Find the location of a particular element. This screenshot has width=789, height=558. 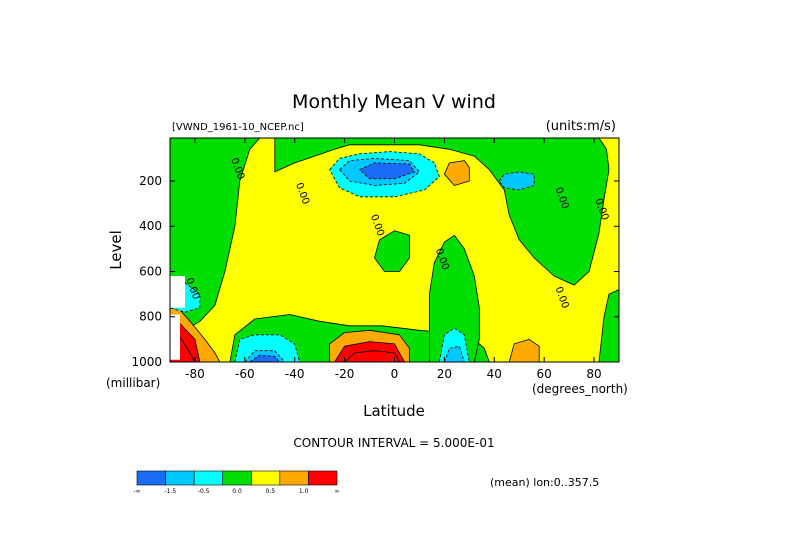

x-tick-label: 40 is located at coordinates (494, 374).